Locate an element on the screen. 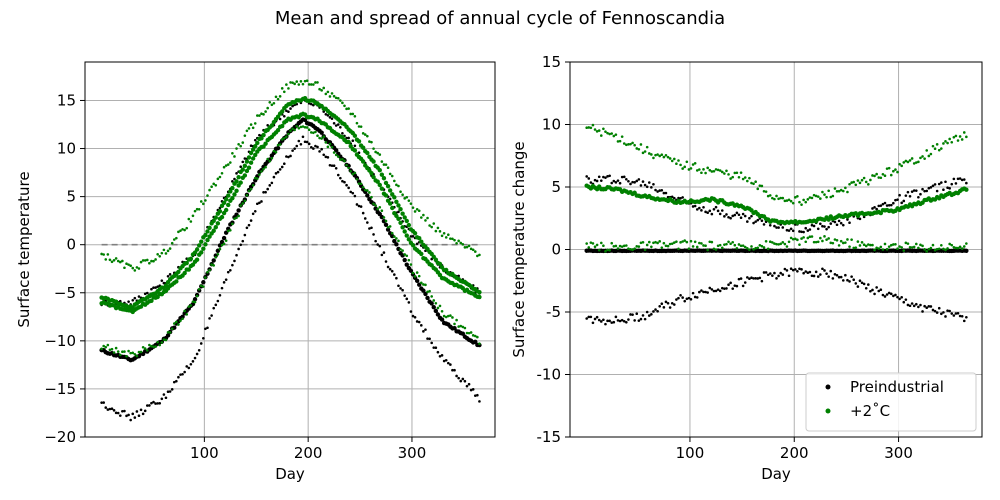 The width and height of the screenshot is (1000, 500). series-preindustrial-lower is located at coordinates (776, 296).